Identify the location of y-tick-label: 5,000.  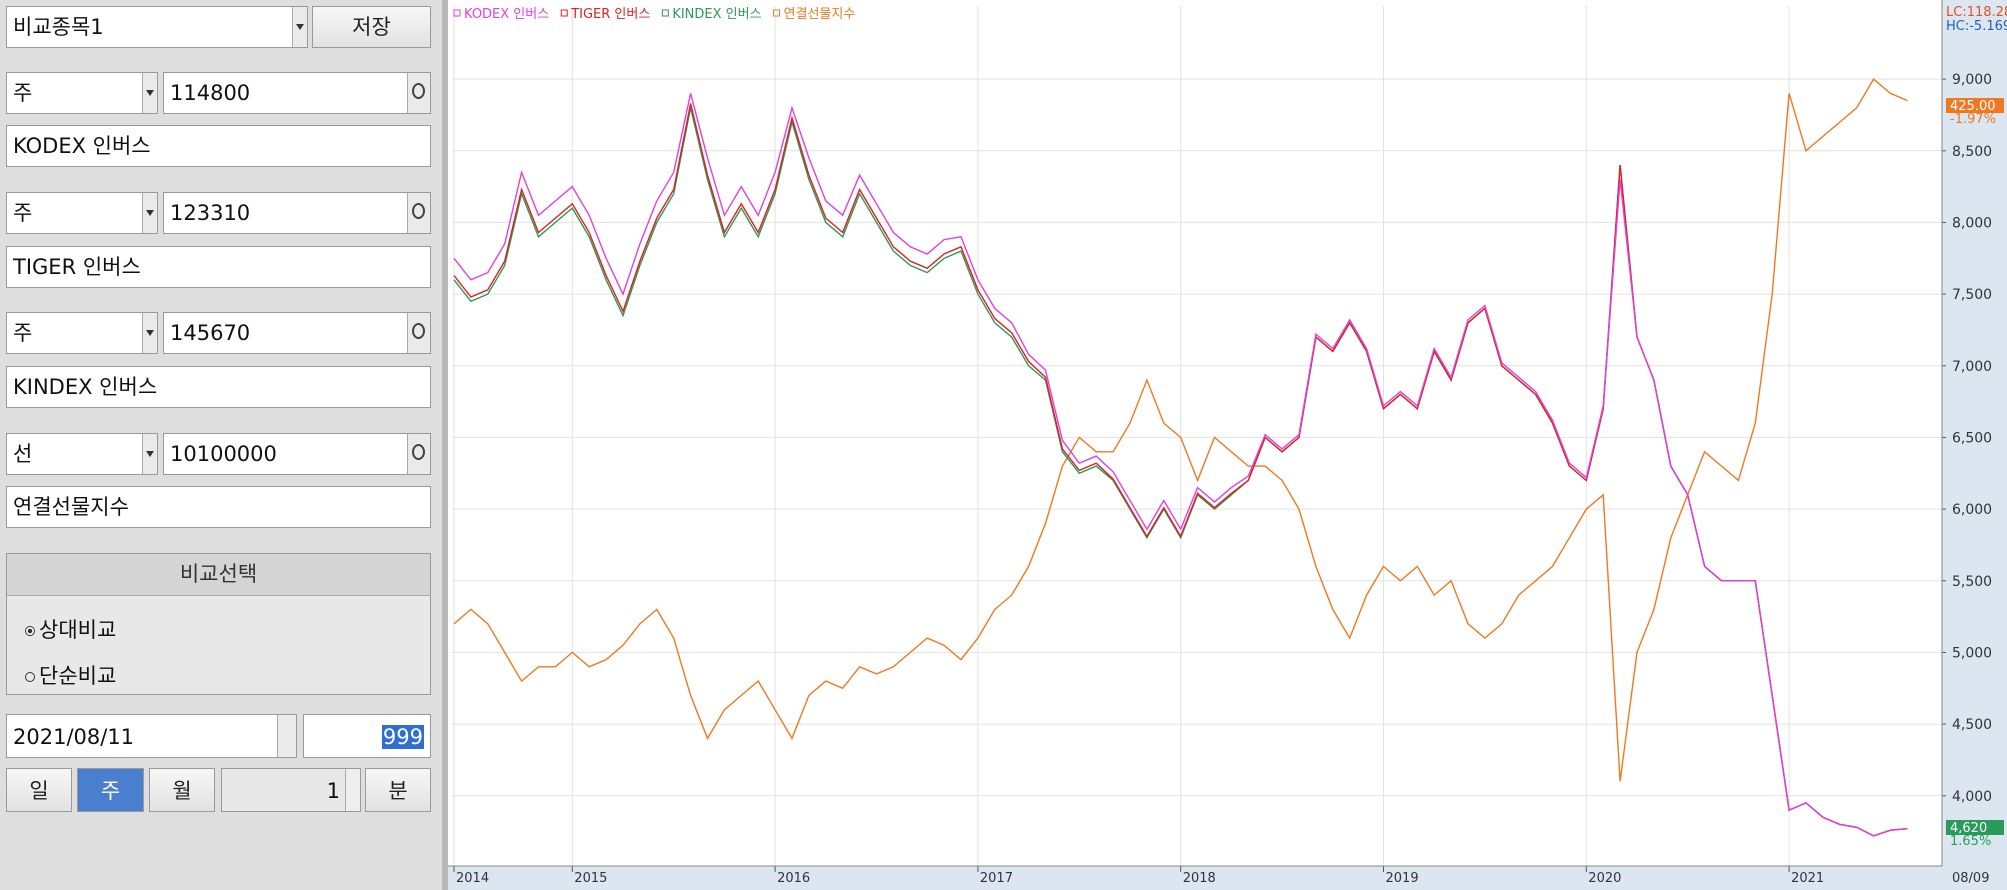
(1972, 653).